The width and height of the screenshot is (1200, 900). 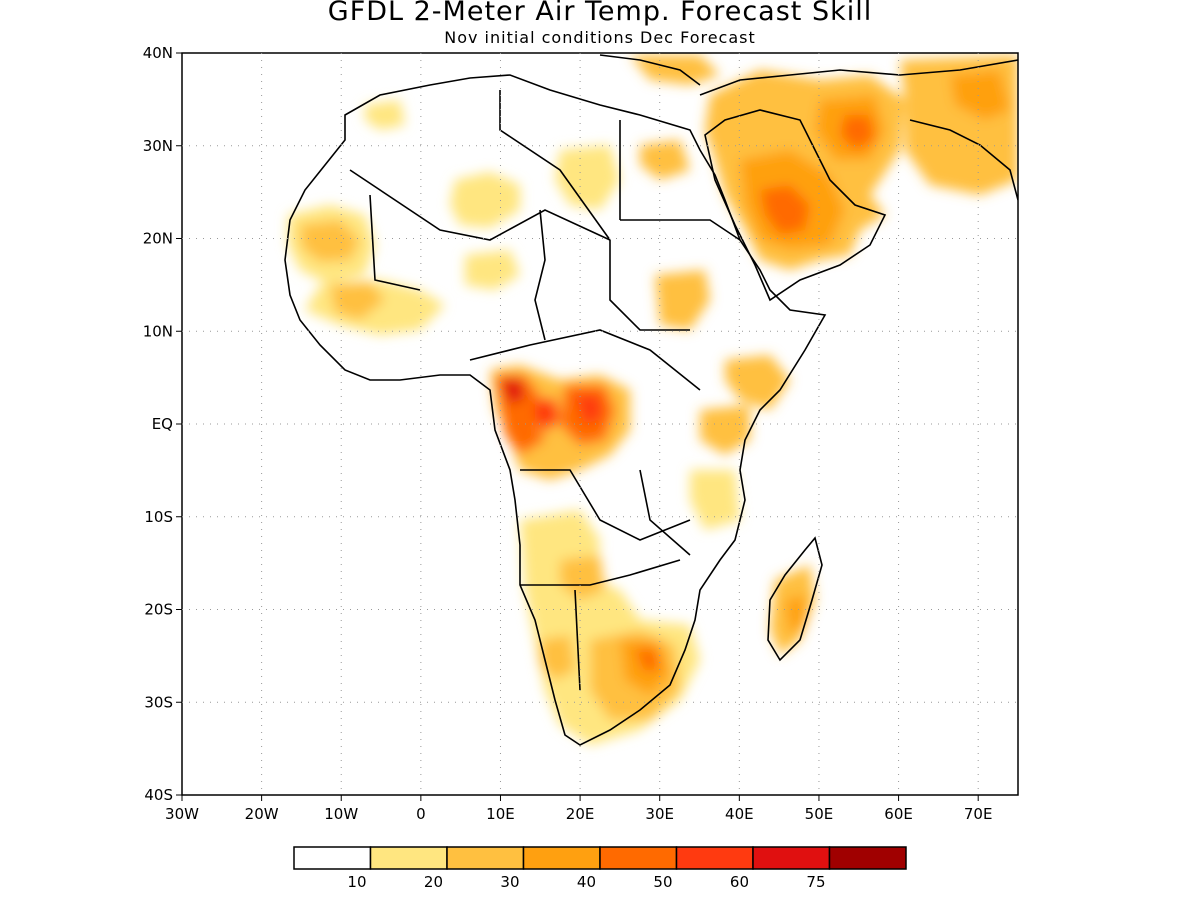 What do you see at coordinates (739, 882) in the screenshot?
I see `colorbar-label: 60` at bounding box center [739, 882].